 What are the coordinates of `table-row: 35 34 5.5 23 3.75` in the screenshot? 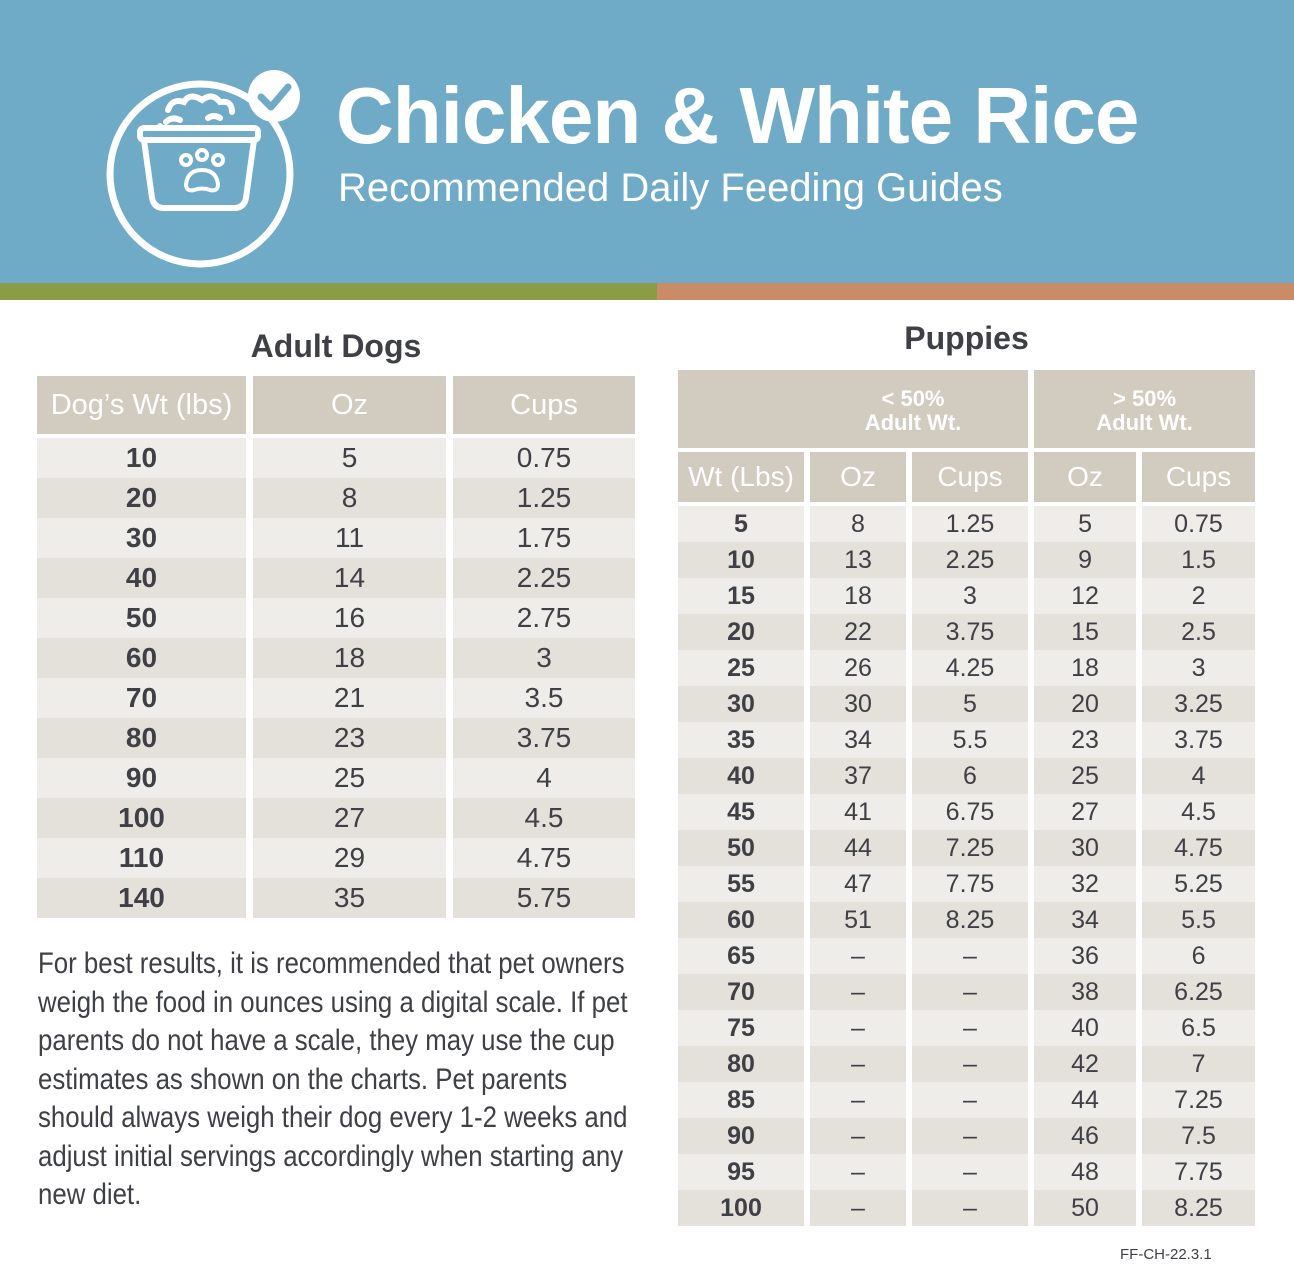 It's located at (967, 740).